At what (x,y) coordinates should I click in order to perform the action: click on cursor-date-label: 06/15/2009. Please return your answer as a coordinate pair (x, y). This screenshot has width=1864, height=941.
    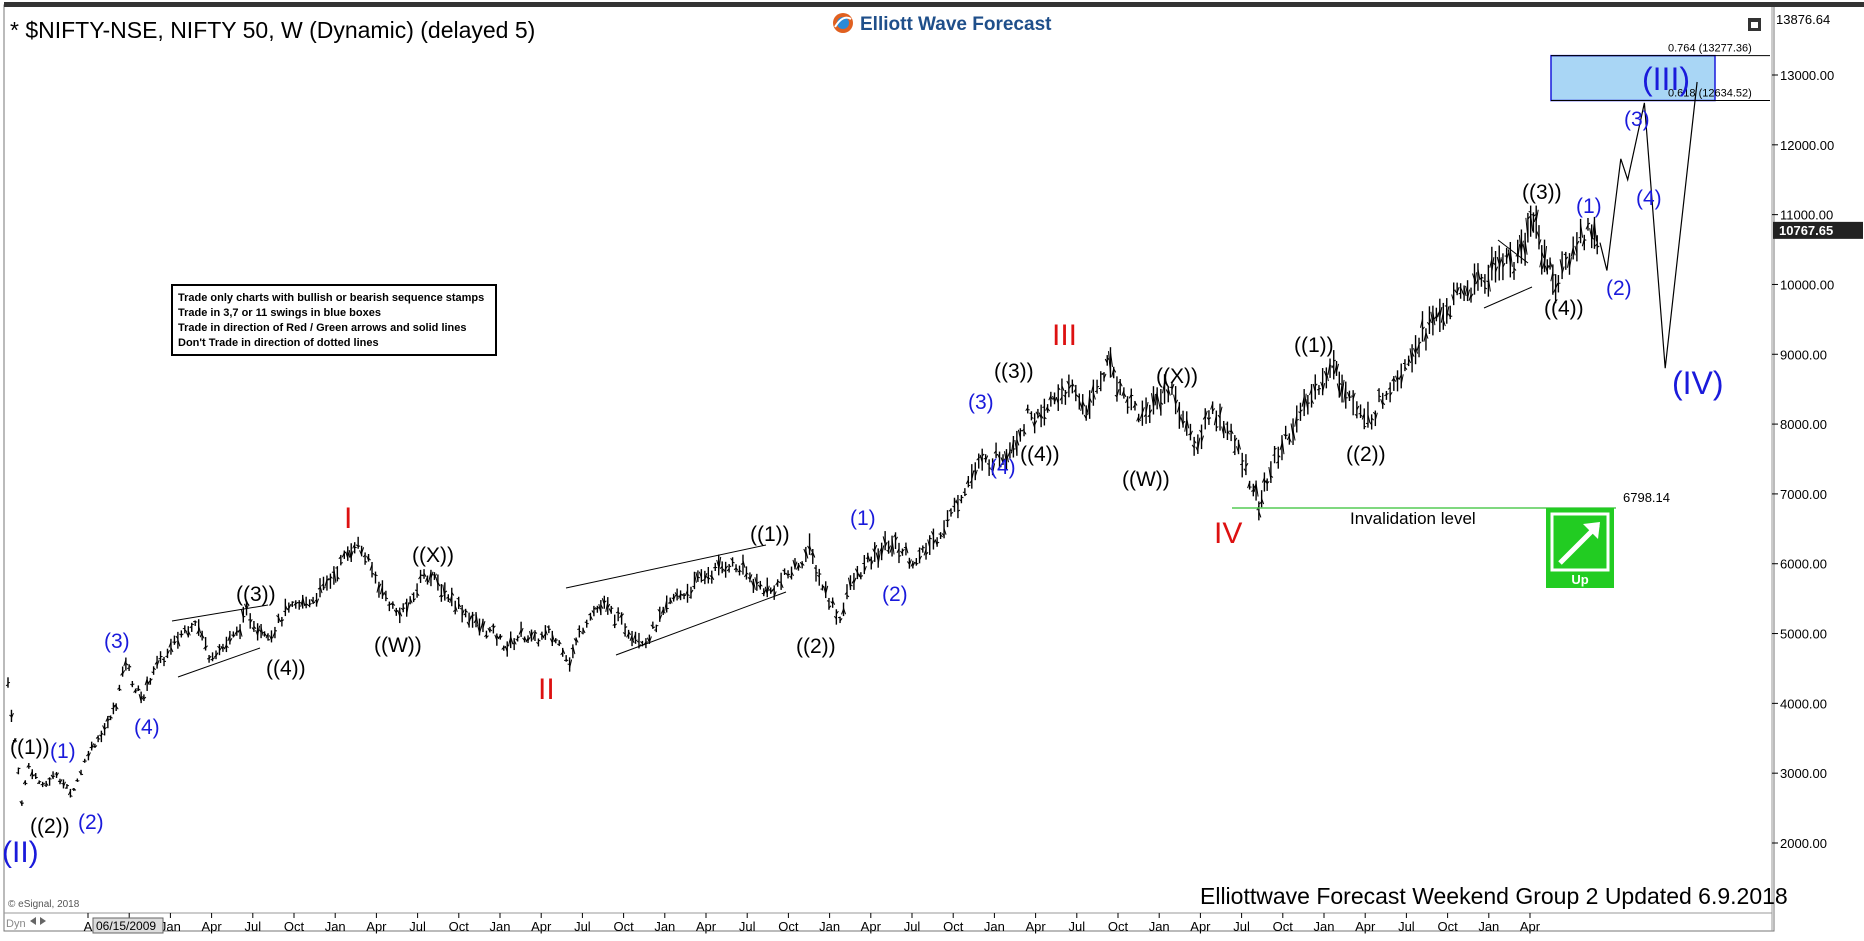
    Looking at the image, I should click on (126, 926).